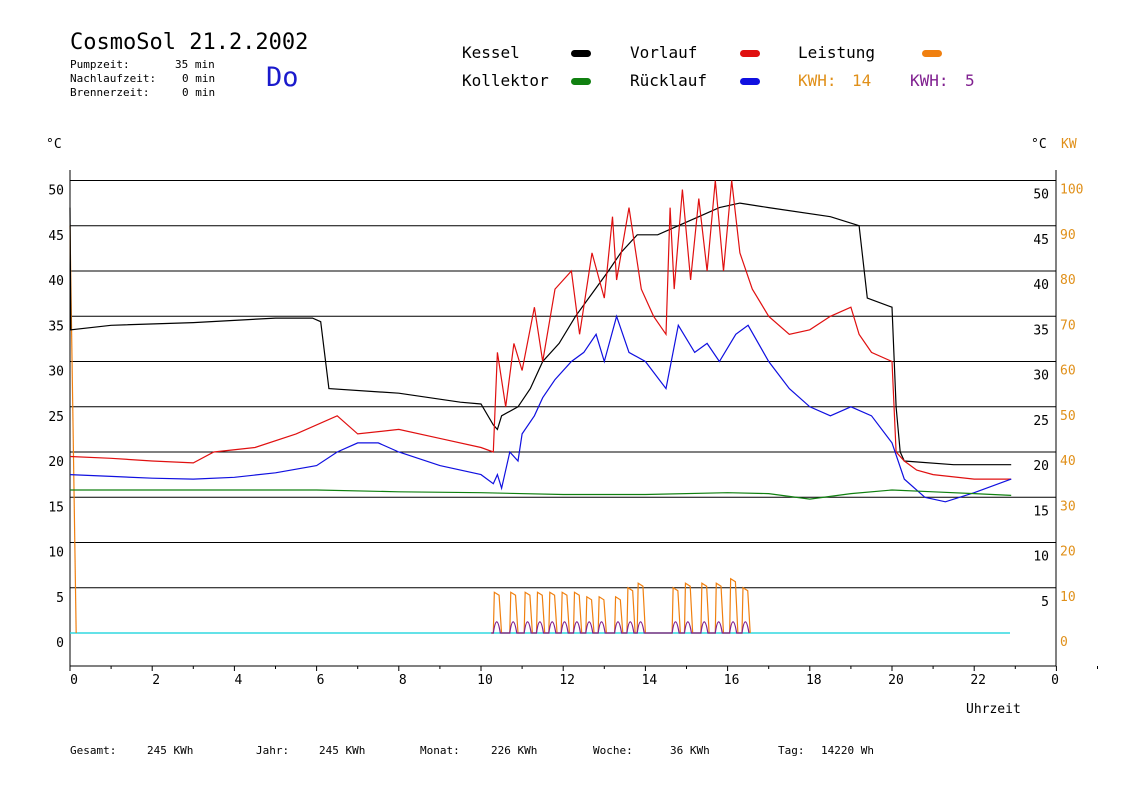 The height and width of the screenshot is (812, 1148). I want to click on y-tick-label-right-kw: 20, so click(1068, 552).